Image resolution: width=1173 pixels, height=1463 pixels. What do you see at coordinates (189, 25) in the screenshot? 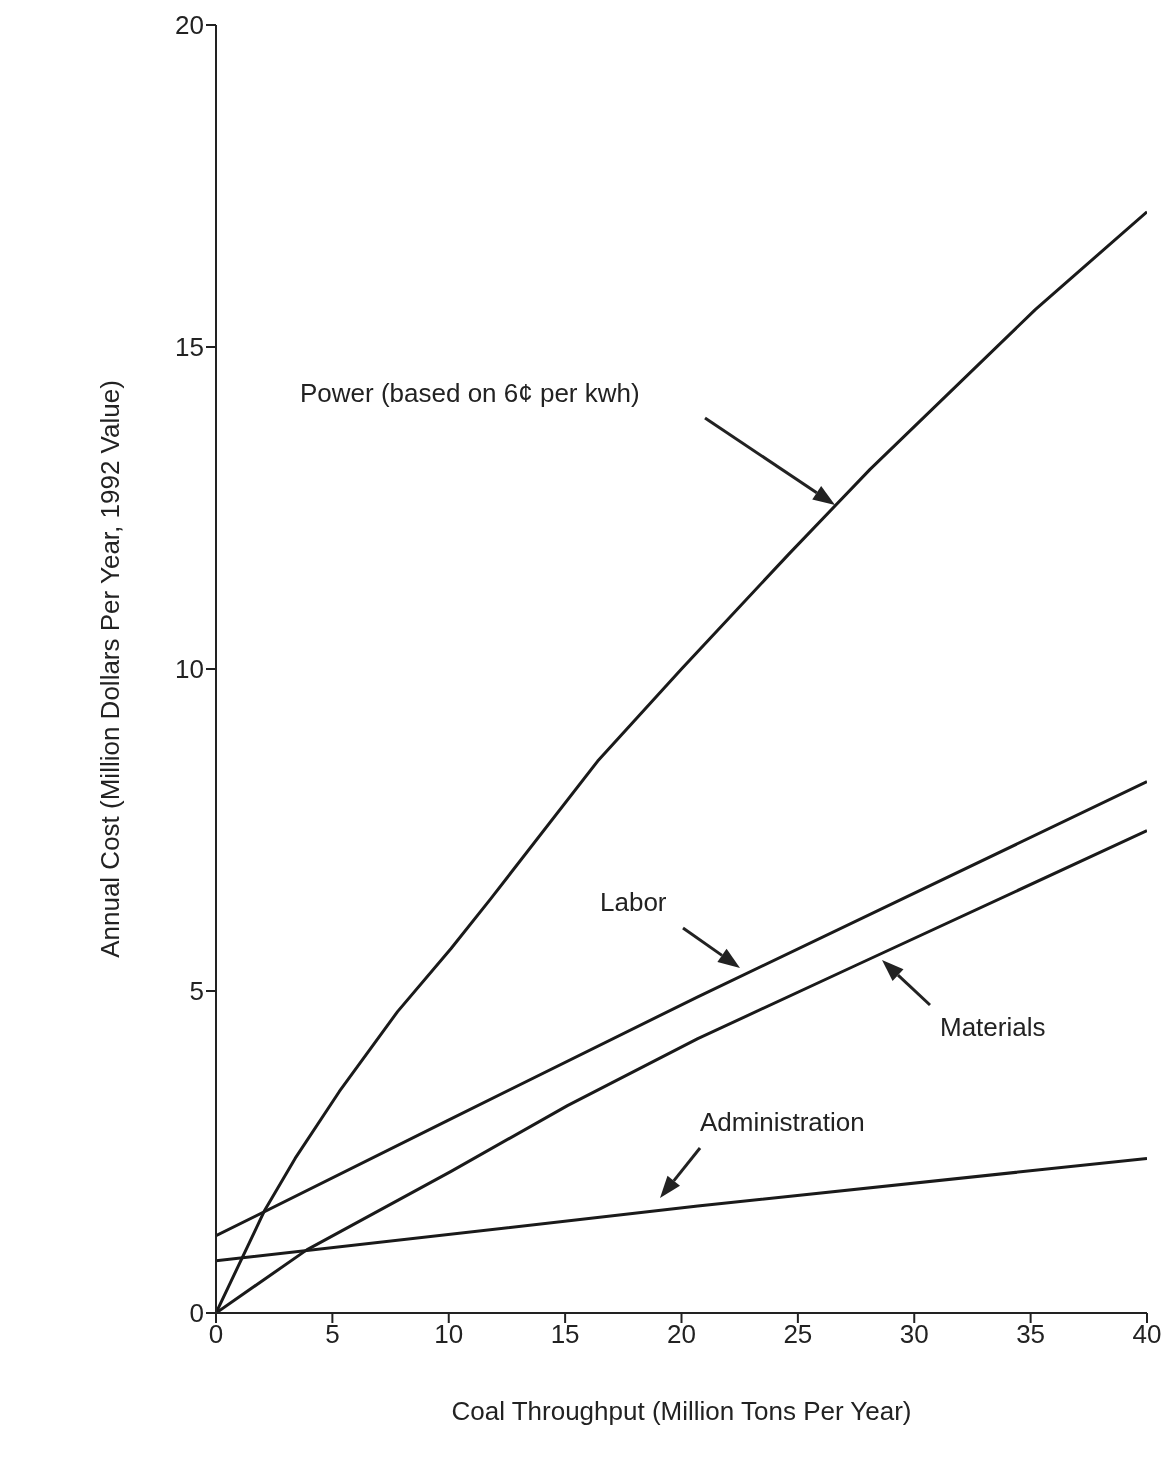
I see `y-tick-label: 20` at bounding box center [189, 25].